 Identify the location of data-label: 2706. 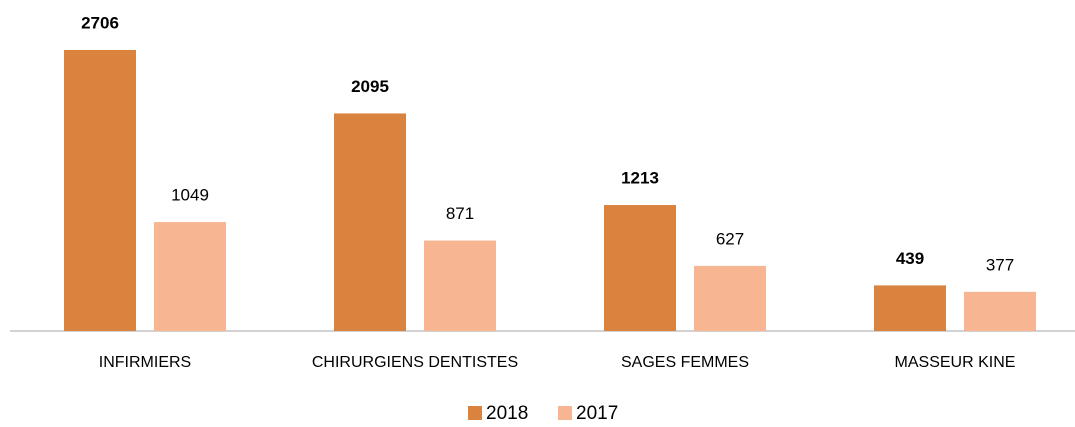
(100, 22).